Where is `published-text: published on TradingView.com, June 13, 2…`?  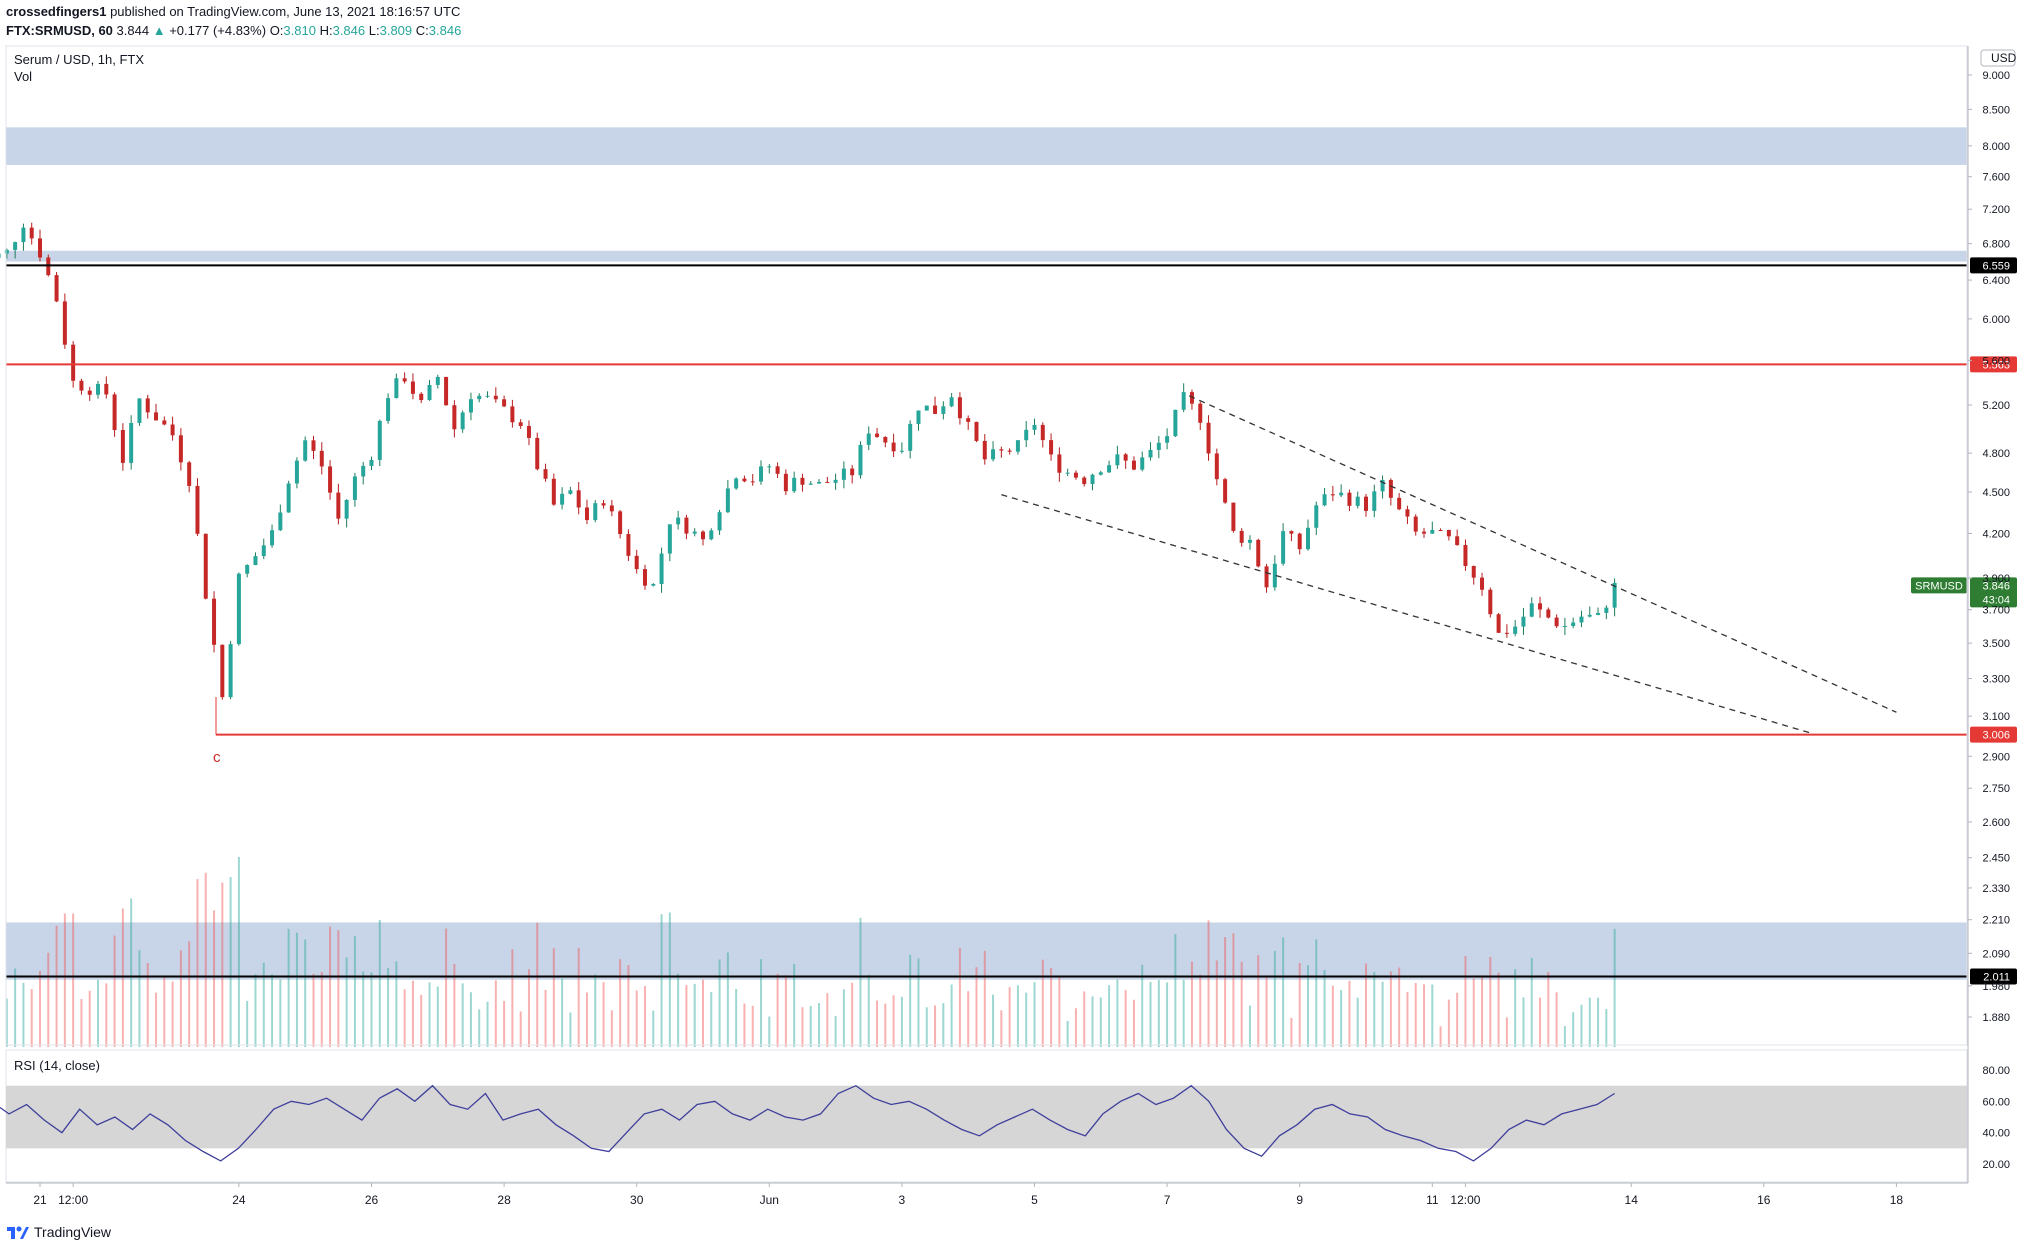 published-text: published on TradingView.com, June 13, 2… is located at coordinates (285, 11).